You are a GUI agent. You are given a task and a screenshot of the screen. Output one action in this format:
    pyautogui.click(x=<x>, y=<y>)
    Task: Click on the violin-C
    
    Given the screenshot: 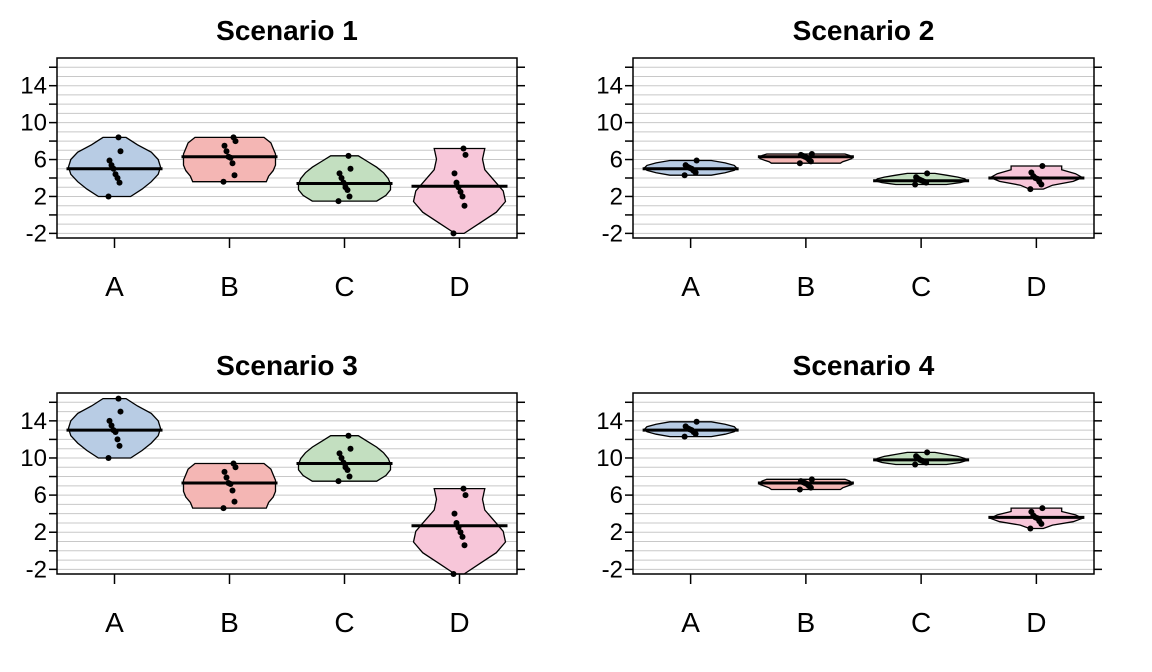 What is the action you would take?
    pyautogui.click(x=344, y=178)
    